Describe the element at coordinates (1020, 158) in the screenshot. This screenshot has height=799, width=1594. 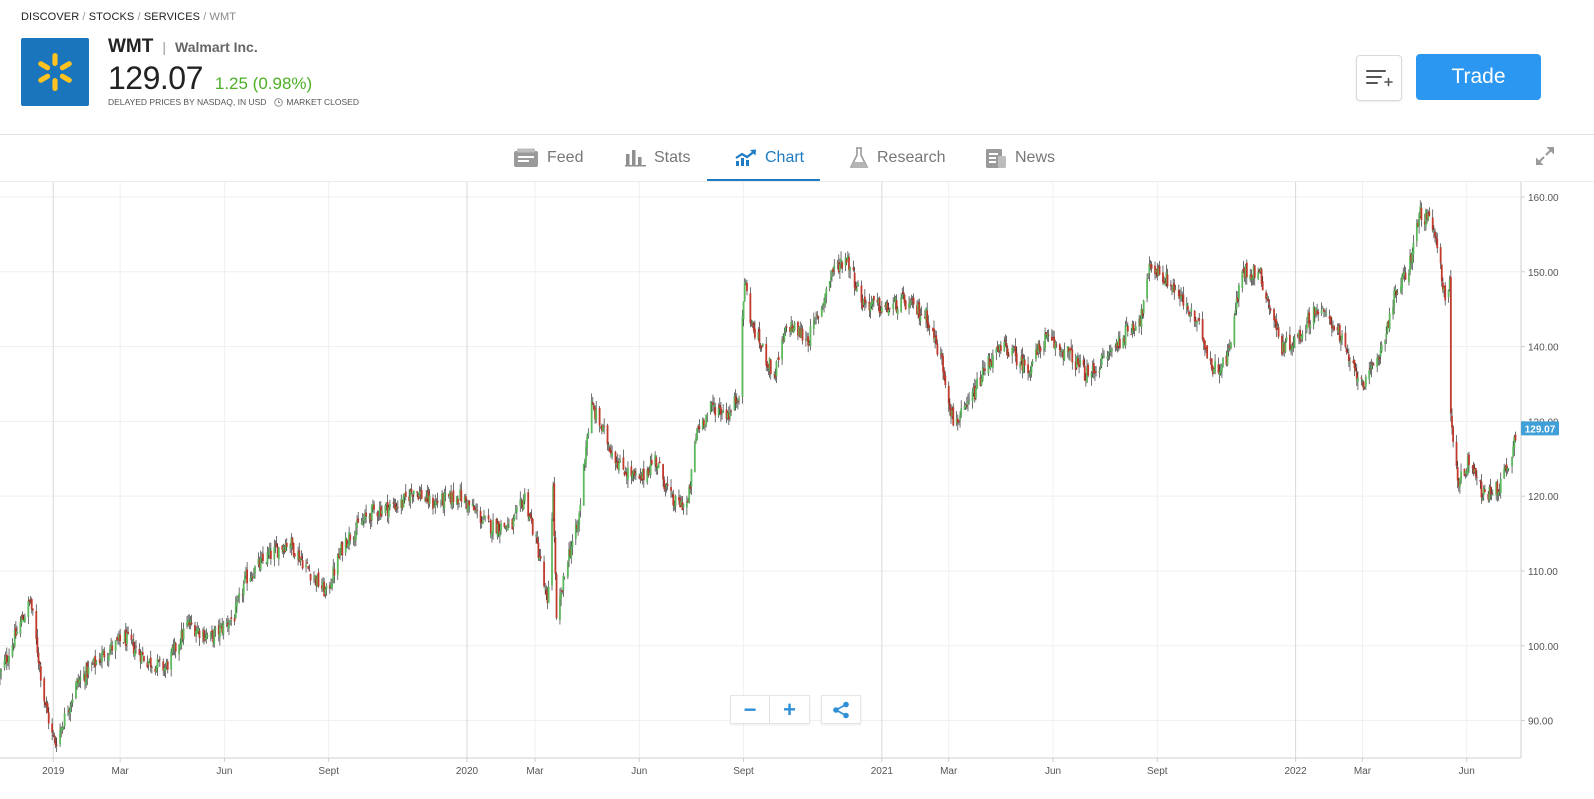
I see `tab-news: News` at that location.